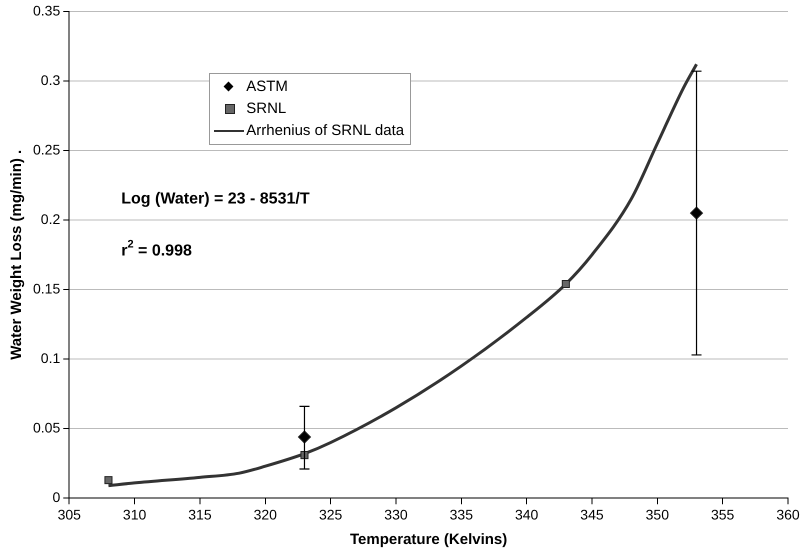  What do you see at coordinates (56, 497) in the screenshot?
I see `y-tick-label: 0` at bounding box center [56, 497].